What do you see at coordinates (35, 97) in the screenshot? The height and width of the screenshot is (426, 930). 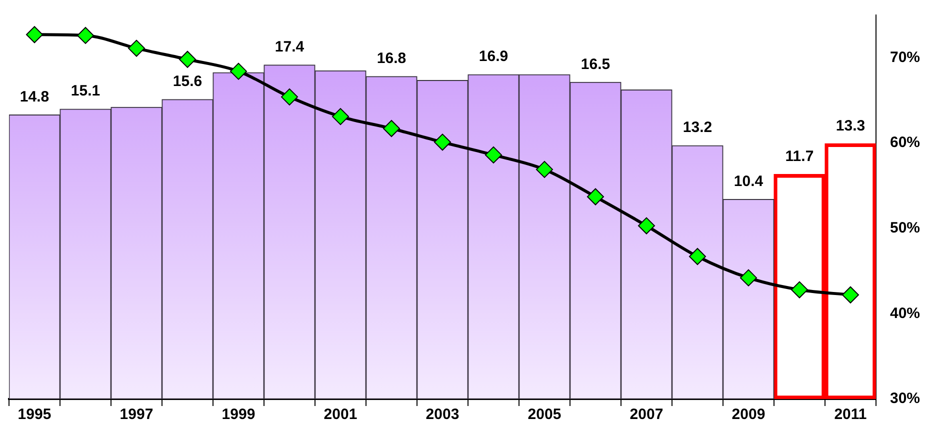 I see `data-label: 14.8` at bounding box center [35, 97].